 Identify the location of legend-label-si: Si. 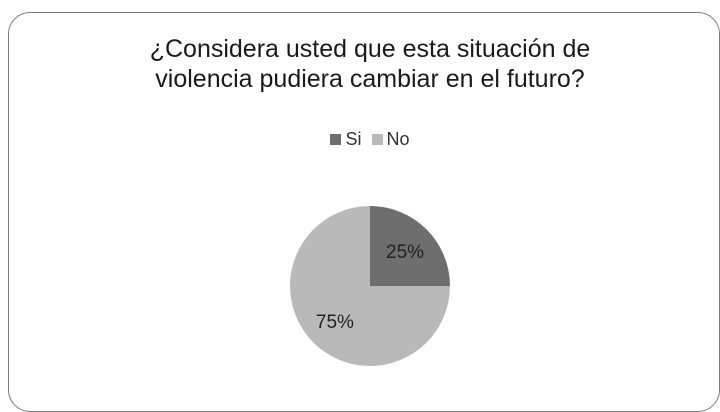
(353, 139).